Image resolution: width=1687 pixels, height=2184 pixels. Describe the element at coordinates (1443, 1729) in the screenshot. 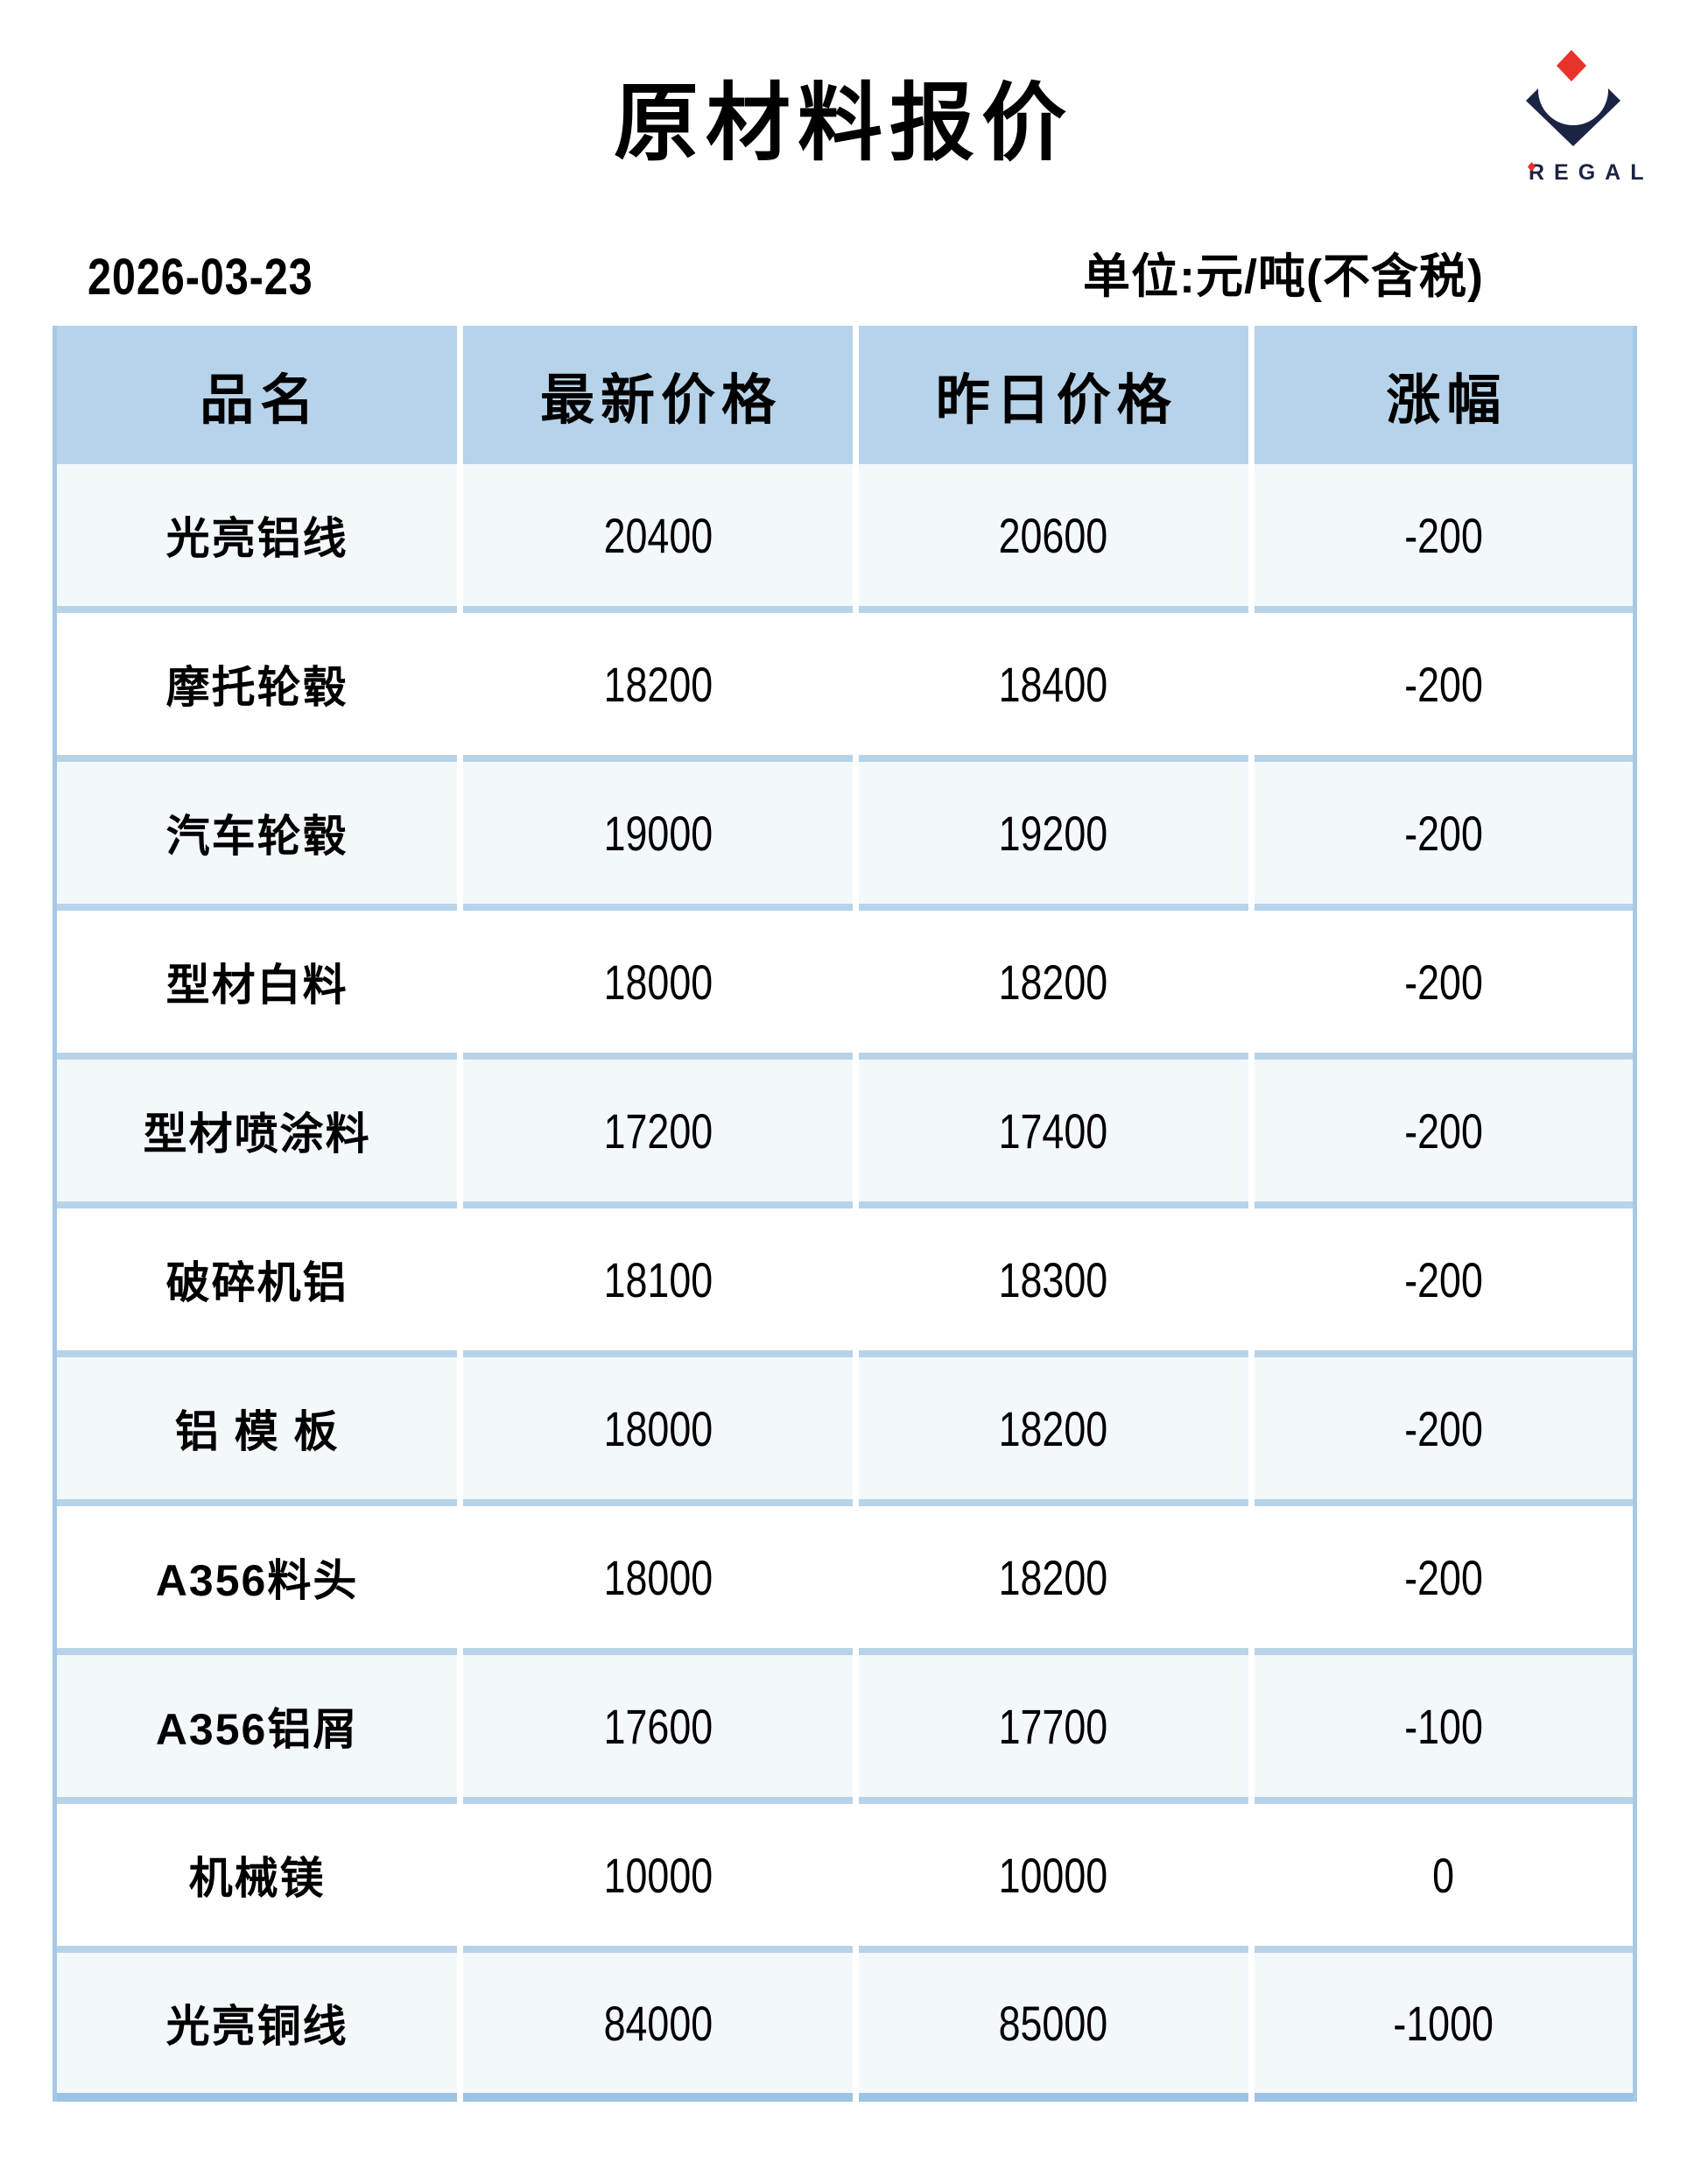

I see `price-change: -100` at that location.